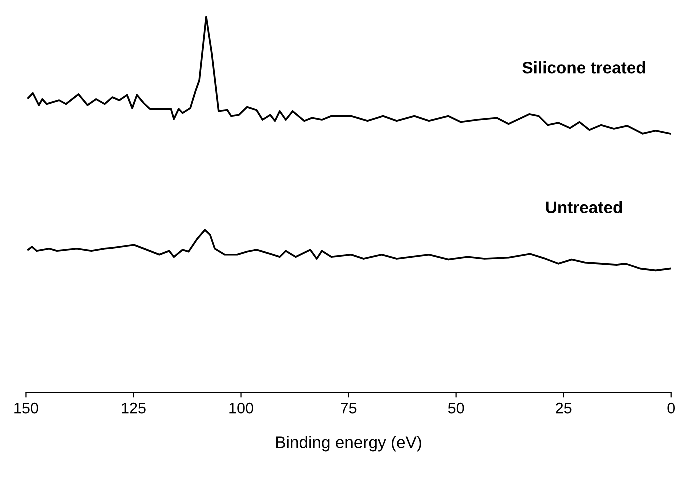 This screenshot has width=690, height=479. Describe the element at coordinates (349, 408) in the screenshot. I see `x-tick-label: 75` at that location.